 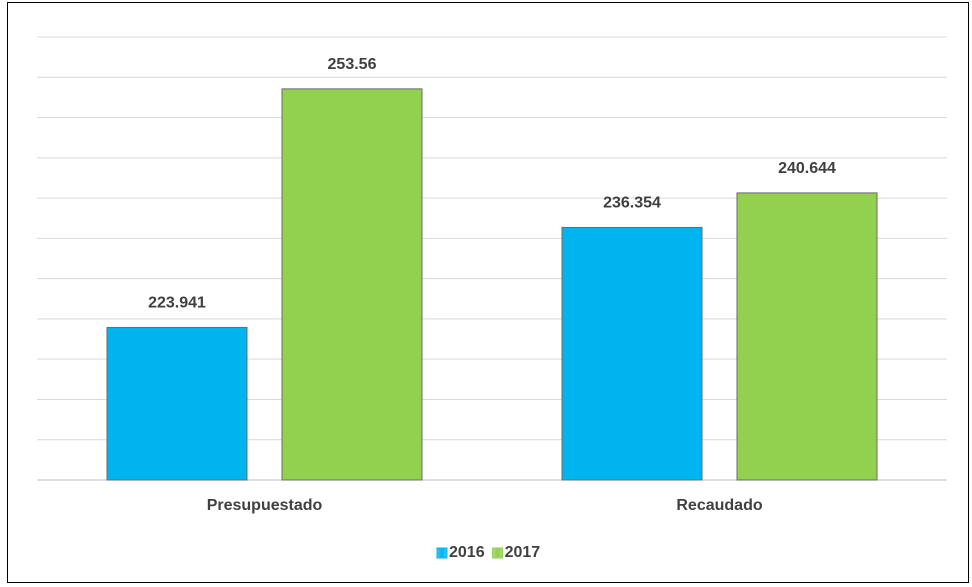 What do you see at coordinates (719, 505) in the screenshot?
I see `x-tick-label: Recaudado` at bounding box center [719, 505].